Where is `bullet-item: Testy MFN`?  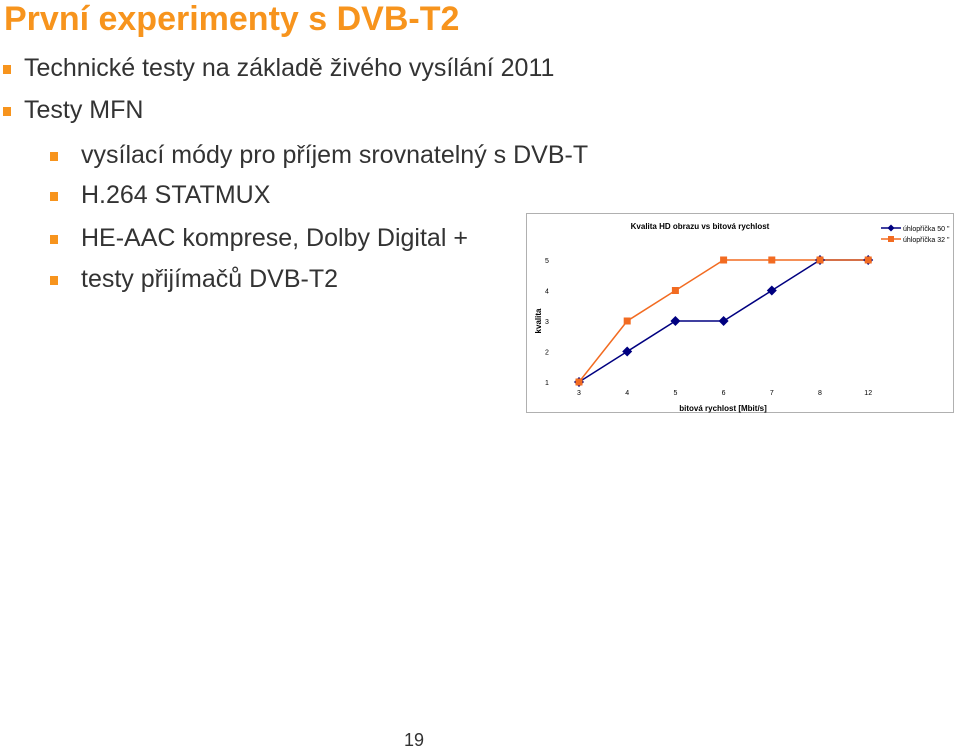
bullet-item: Testy MFN is located at coordinates (73, 110).